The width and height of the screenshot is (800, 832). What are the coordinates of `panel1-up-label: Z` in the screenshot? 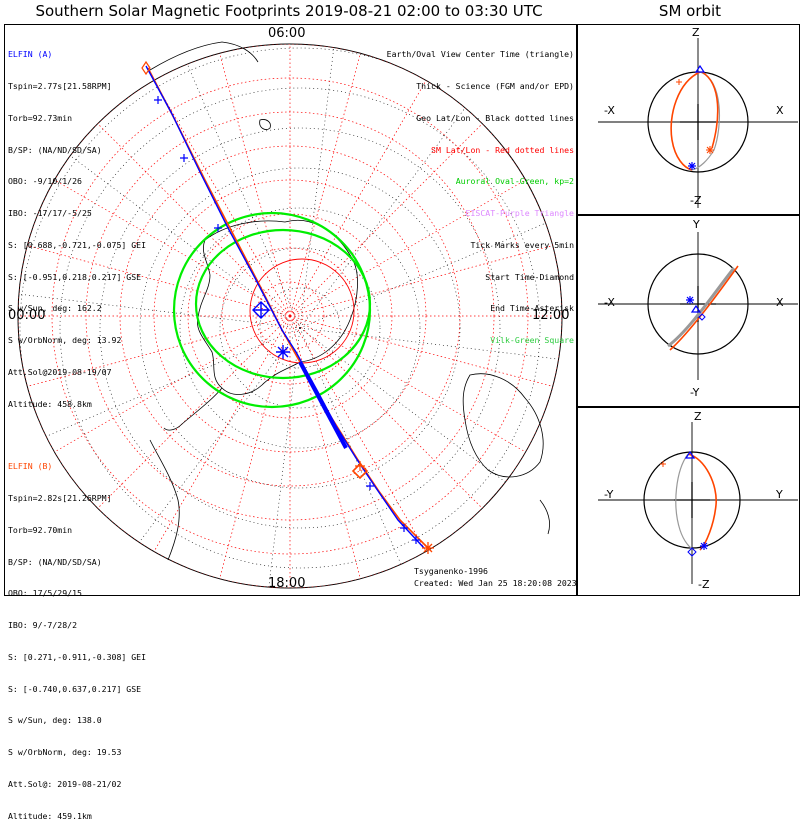 It's located at (696, 32).